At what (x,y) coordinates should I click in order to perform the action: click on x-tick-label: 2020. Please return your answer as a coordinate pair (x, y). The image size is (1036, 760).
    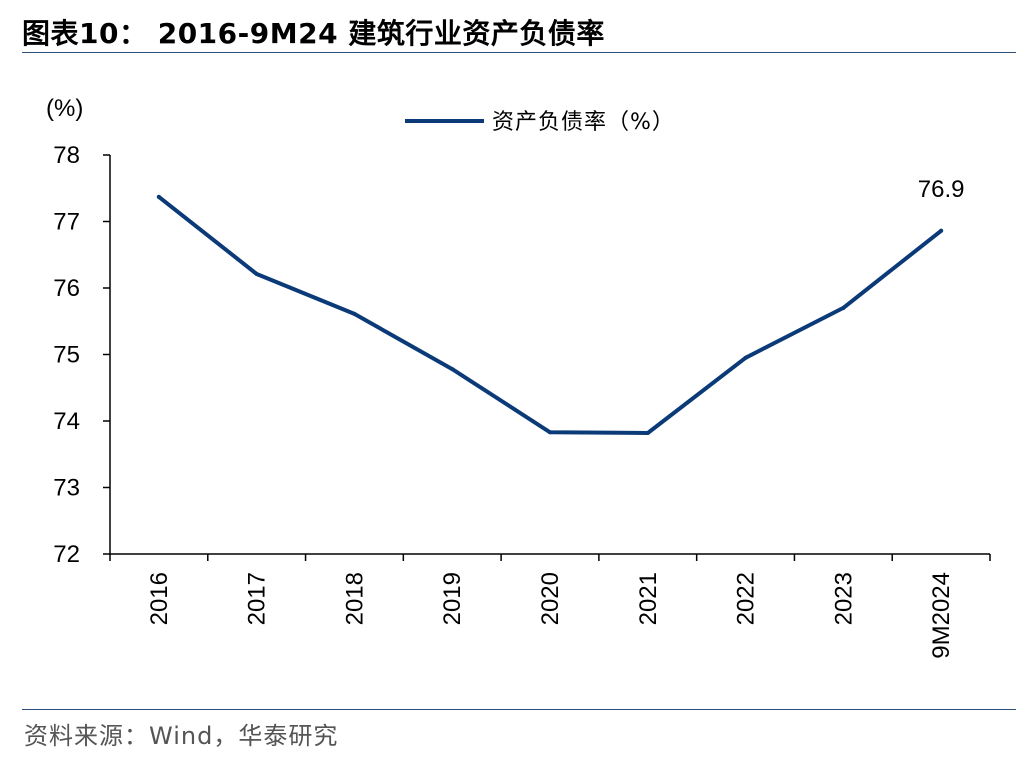
    Looking at the image, I should click on (550, 598).